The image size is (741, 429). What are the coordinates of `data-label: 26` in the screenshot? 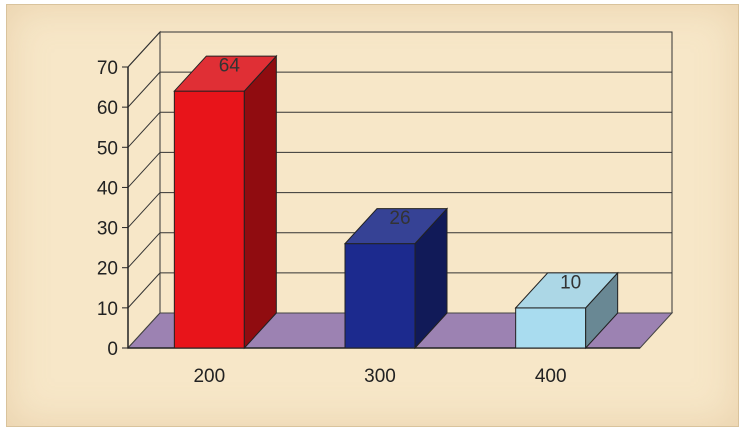 It's located at (399, 218).